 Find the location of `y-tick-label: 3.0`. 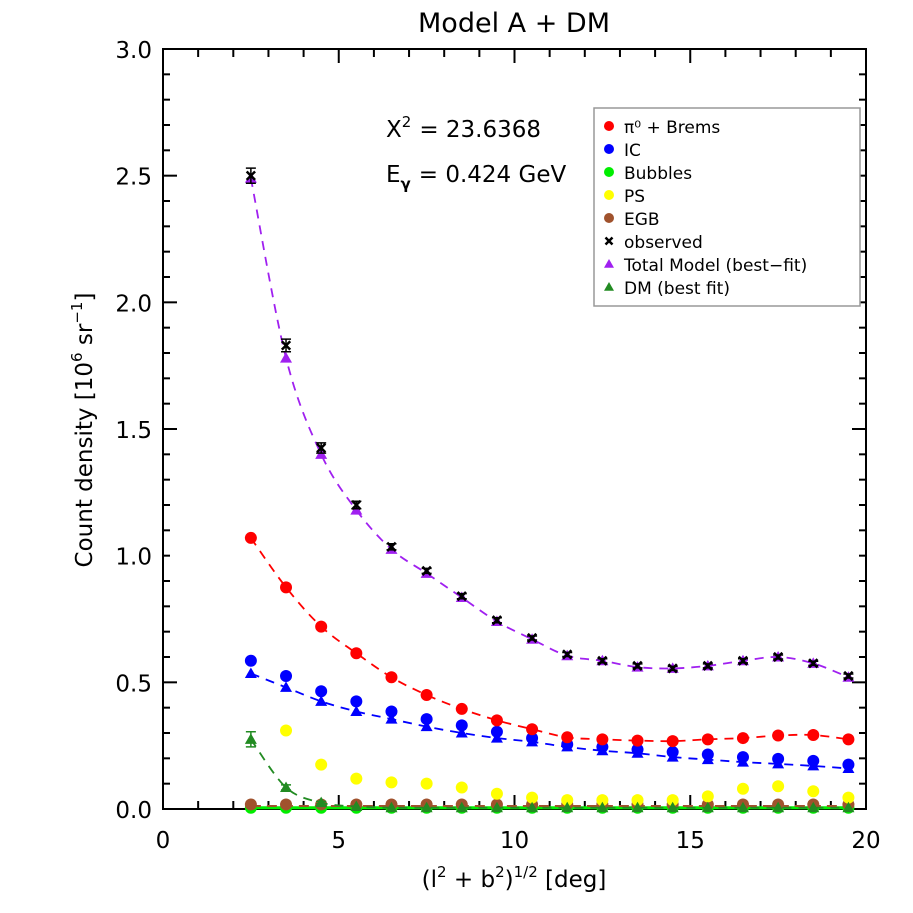

y-tick-label: 3.0 is located at coordinates (133, 51).